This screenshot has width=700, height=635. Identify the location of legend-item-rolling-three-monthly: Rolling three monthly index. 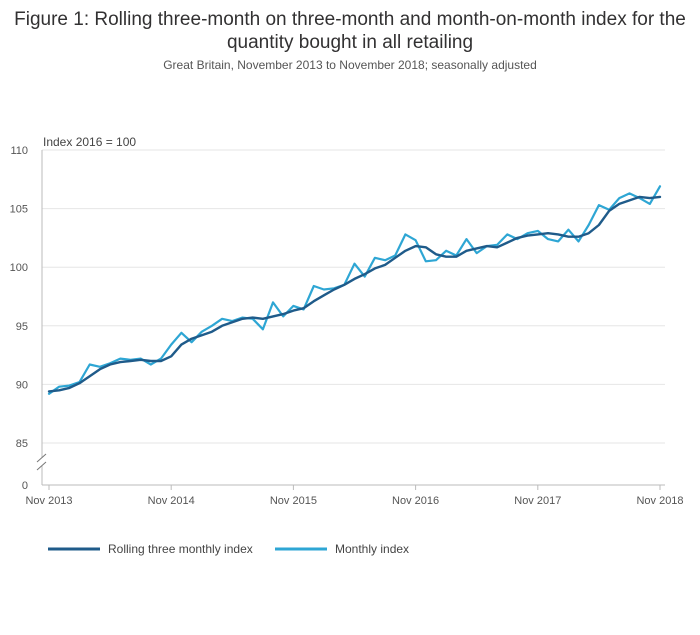
(150, 549).